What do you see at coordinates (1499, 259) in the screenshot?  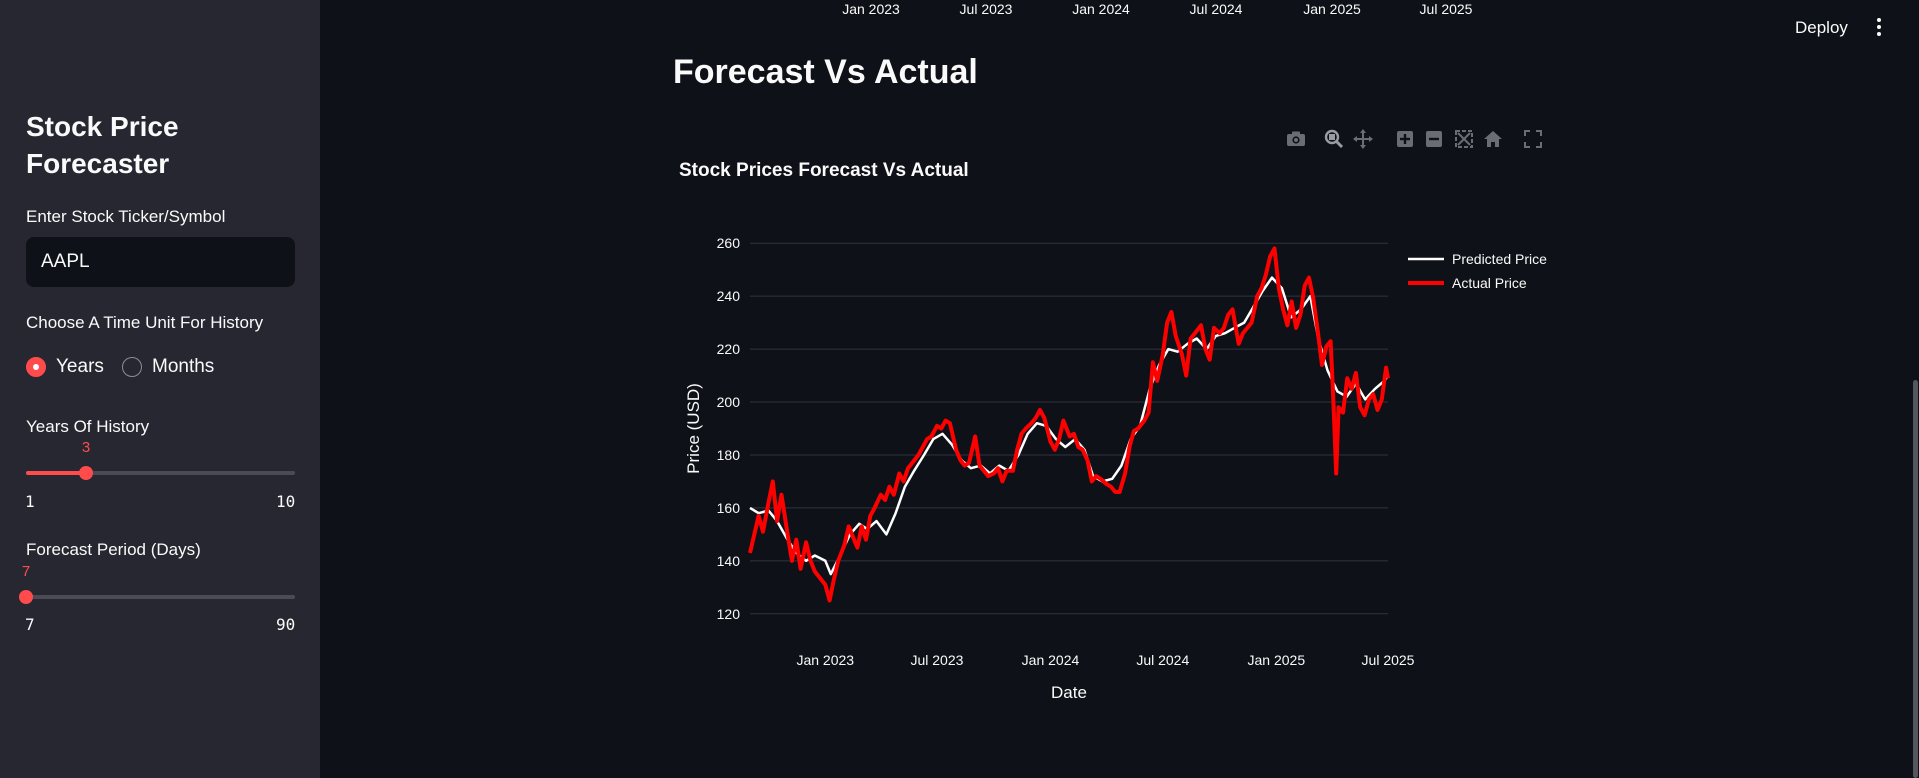 I see `legend-label: Predicted Price` at bounding box center [1499, 259].